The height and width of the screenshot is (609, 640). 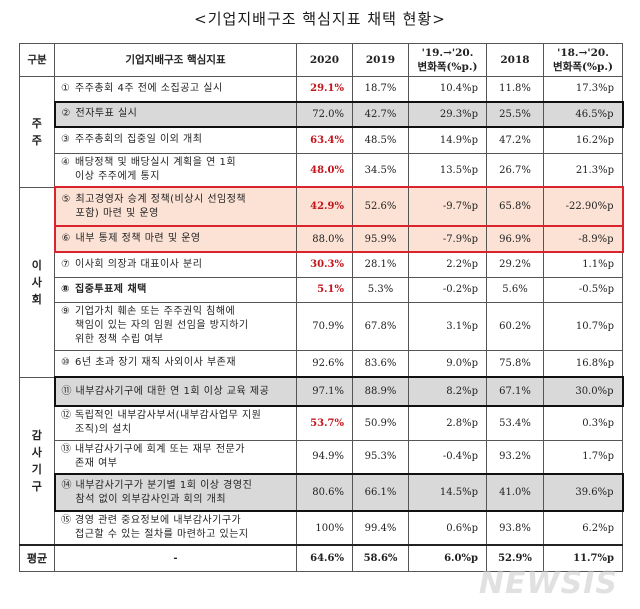 What do you see at coordinates (175, 140) in the screenshot?
I see `indicator-cell: ③ 주주총회의 집중일 이외 개최` at bounding box center [175, 140].